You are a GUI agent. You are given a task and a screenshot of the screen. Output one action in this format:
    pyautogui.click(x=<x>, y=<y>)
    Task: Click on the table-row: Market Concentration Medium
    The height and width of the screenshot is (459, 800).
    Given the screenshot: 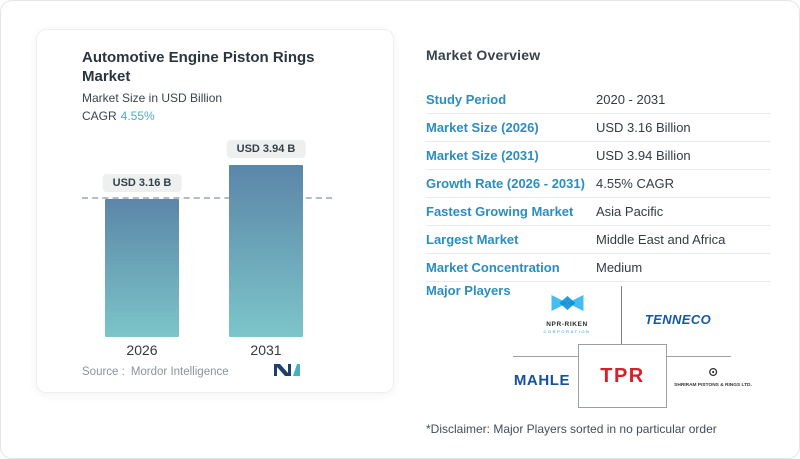 What is the action you would take?
    pyautogui.click(x=598, y=268)
    